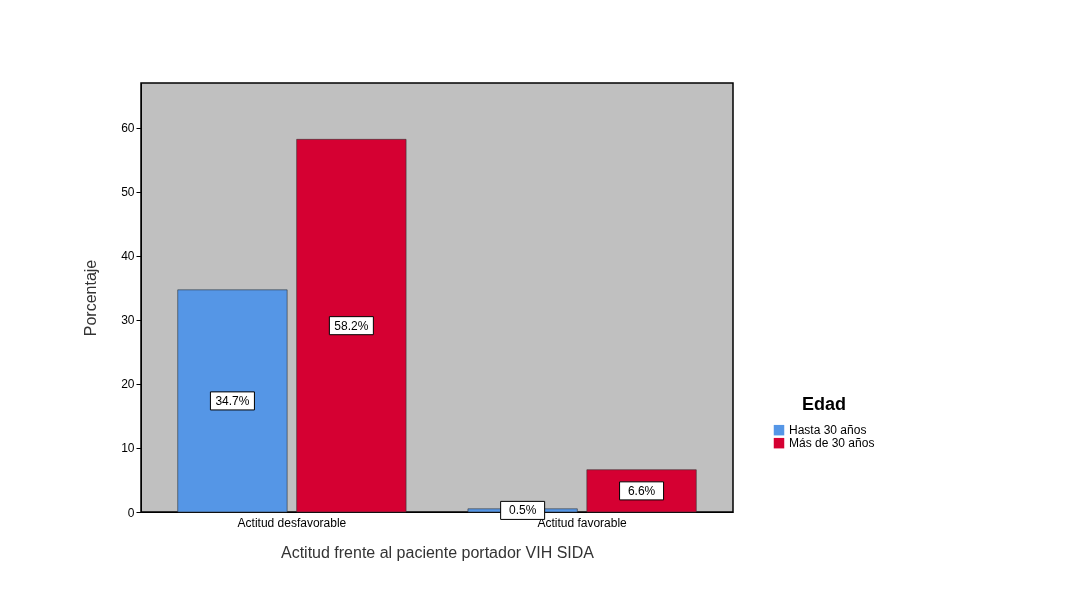 This screenshot has height=594, width=1078. Describe the element at coordinates (131, 512) in the screenshot. I see `y-tick-label: 0` at that location.